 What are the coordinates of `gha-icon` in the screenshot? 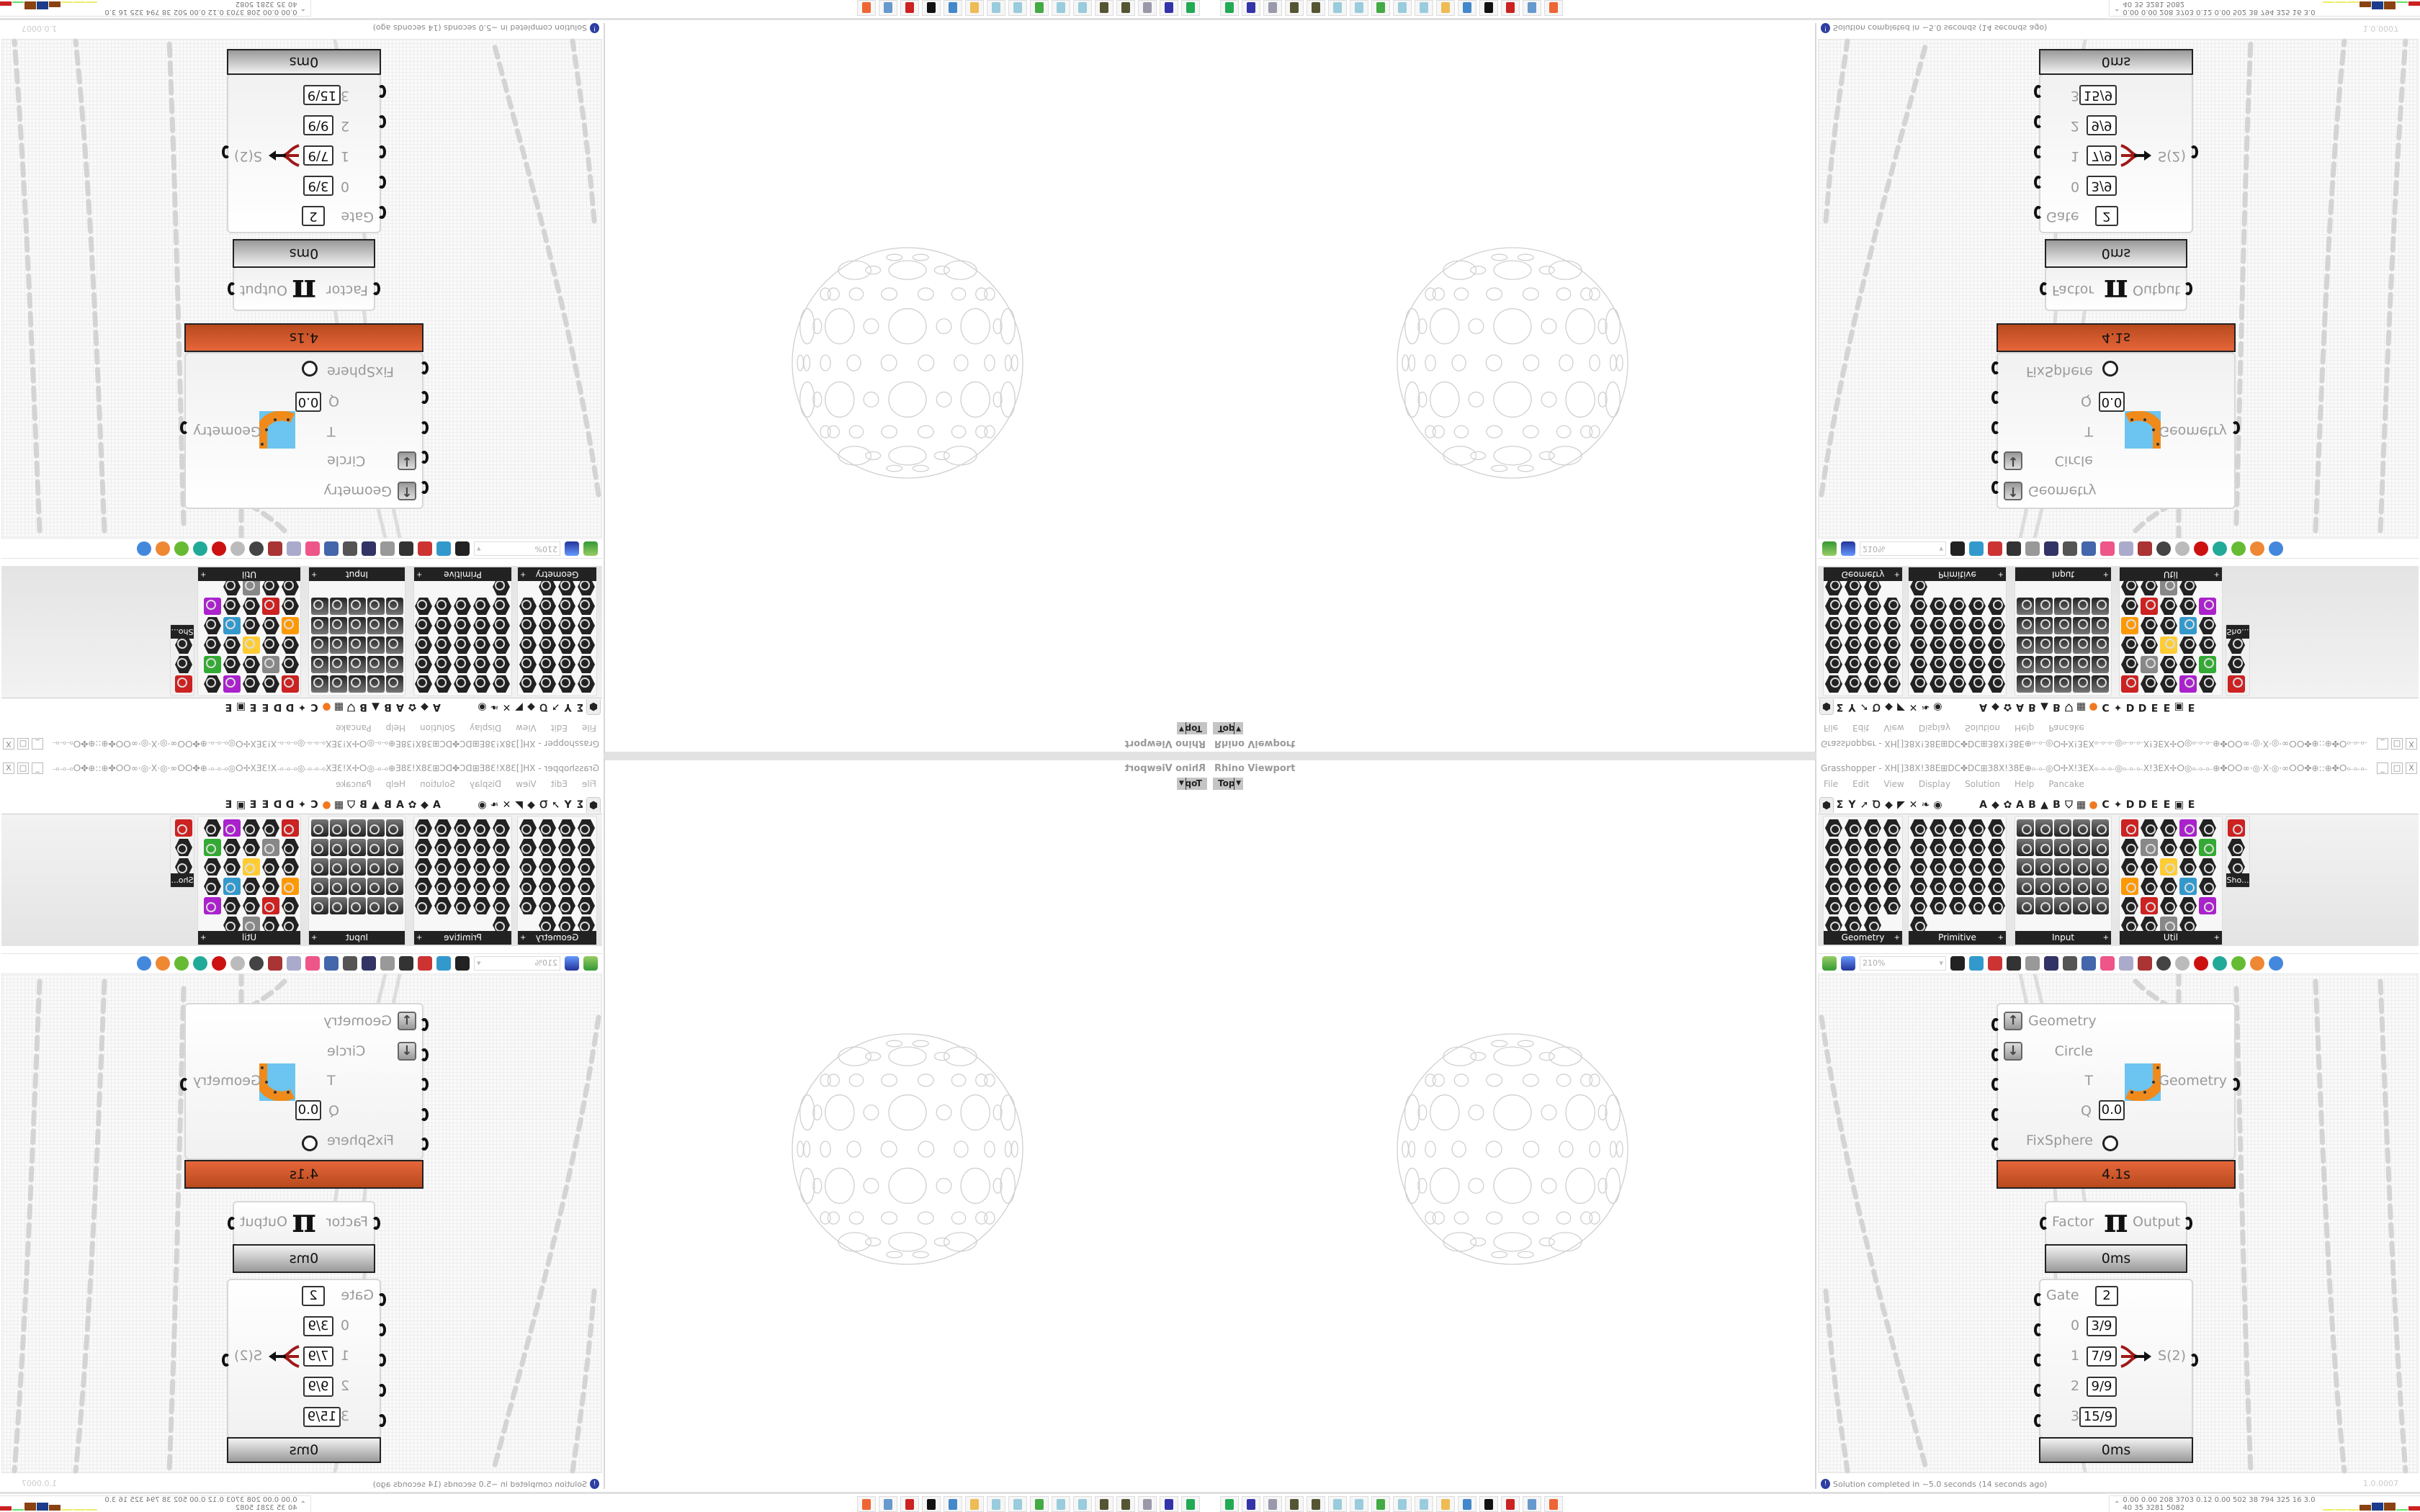 It's located at (2051, 549).